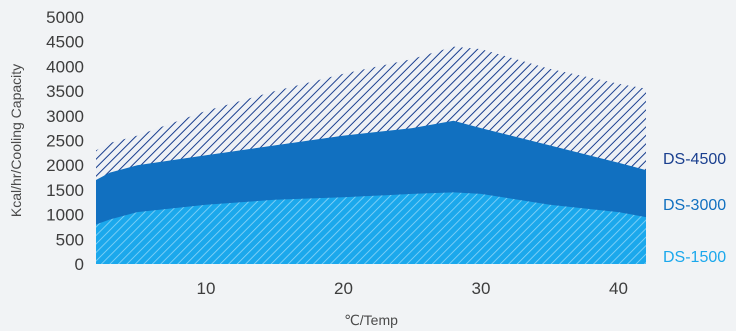 This screenshot has width=736, height=331. What do you see at coordinates (343, 288) in the screenshot?
I see `x-tick-label: 20` at bounding box center [343, 288].